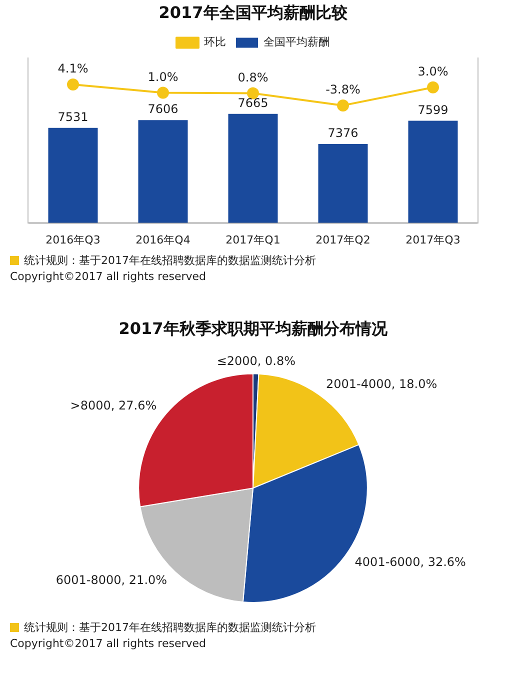 Image resolution: width=506 pixels, height=685 pixels. Describe the element at coordinates (253, 77) in the screenshot. I see `data-label: 0.8%` at that location.